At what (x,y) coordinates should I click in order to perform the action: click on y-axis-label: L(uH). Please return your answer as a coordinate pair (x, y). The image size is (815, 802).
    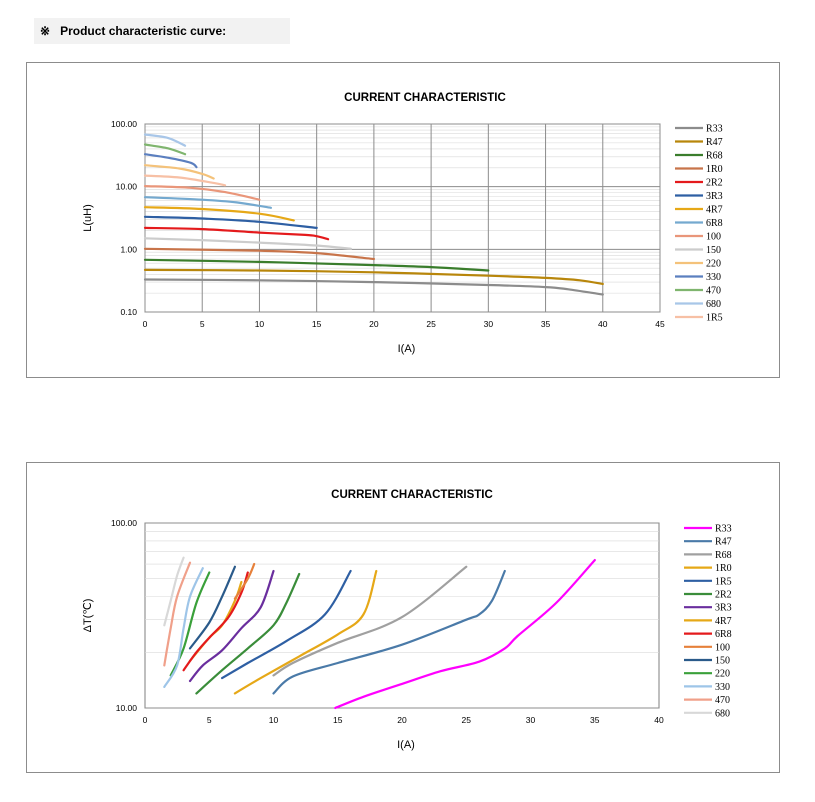
    Looking at the image, I should click on (88, 218).